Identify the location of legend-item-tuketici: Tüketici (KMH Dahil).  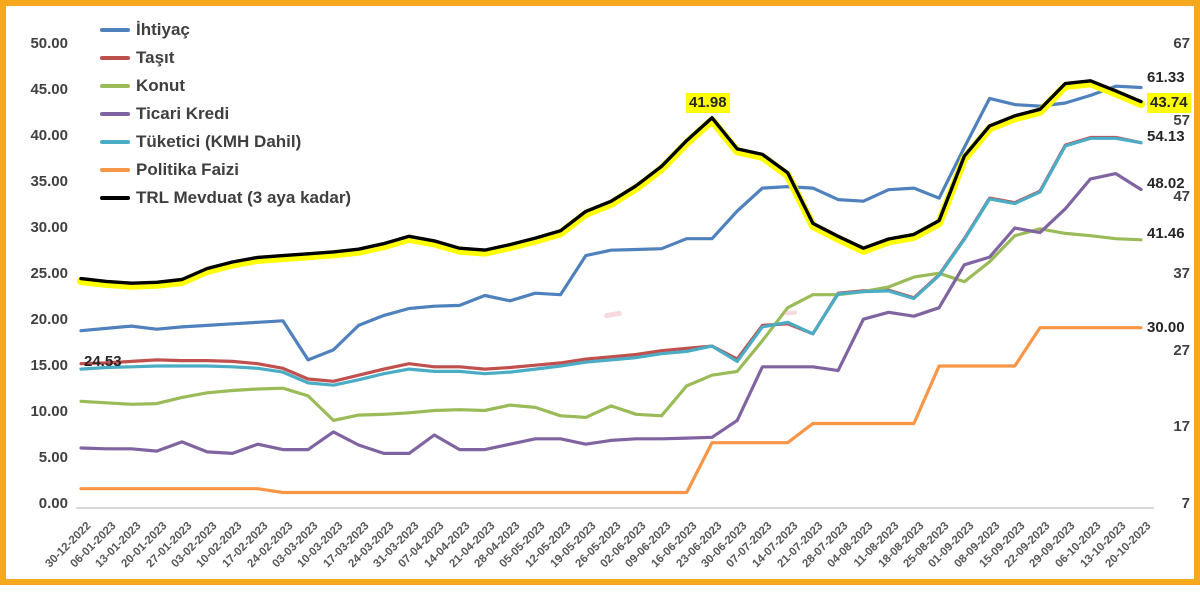
(200, 142).